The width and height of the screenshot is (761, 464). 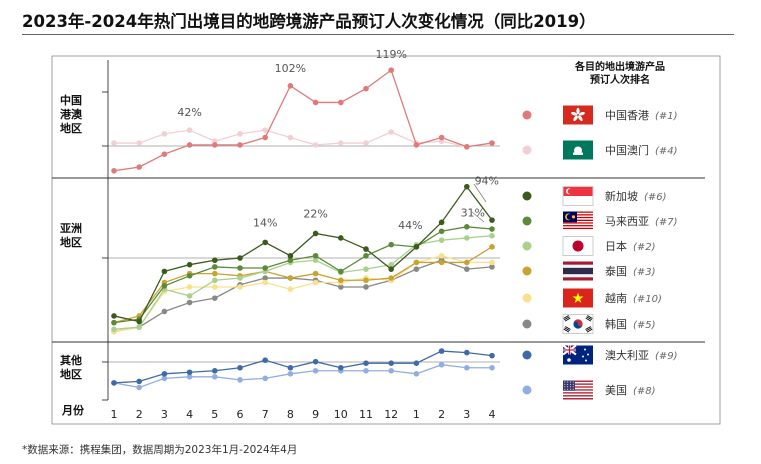 What do you see at coordinates (655, 197) in the screenshot?
I see `legend-rank: (#6)` at bounding box center [655, 197].